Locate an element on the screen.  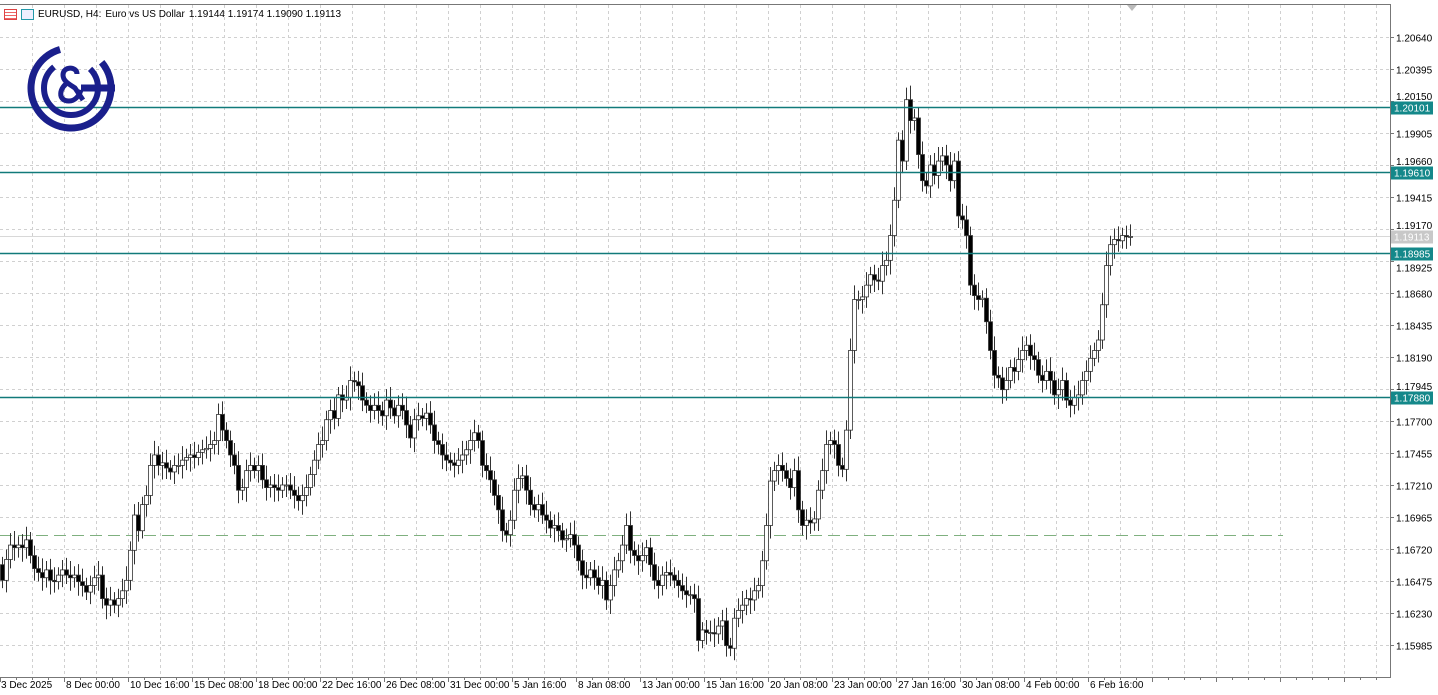
y-tick-label: 1.16720 is located at coordinates (1414, 551).